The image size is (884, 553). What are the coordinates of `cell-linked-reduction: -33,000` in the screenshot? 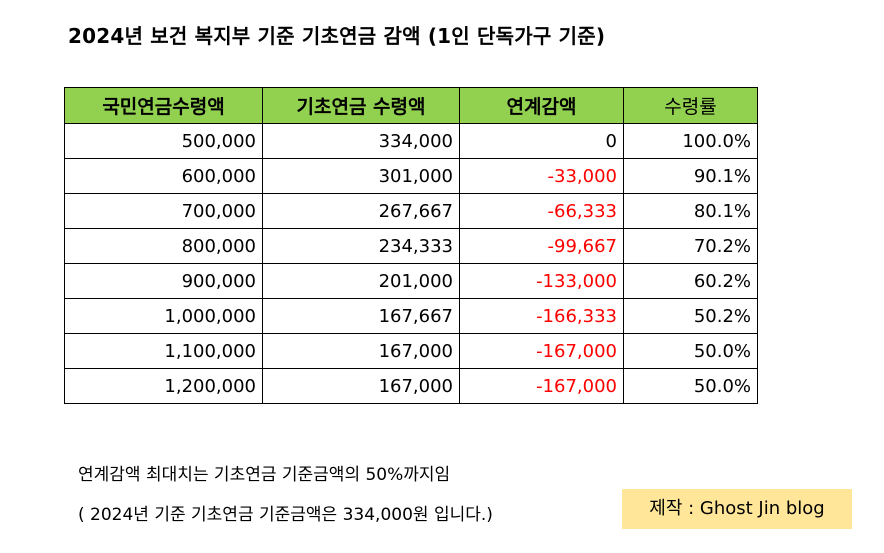 It's located at (541, 176).